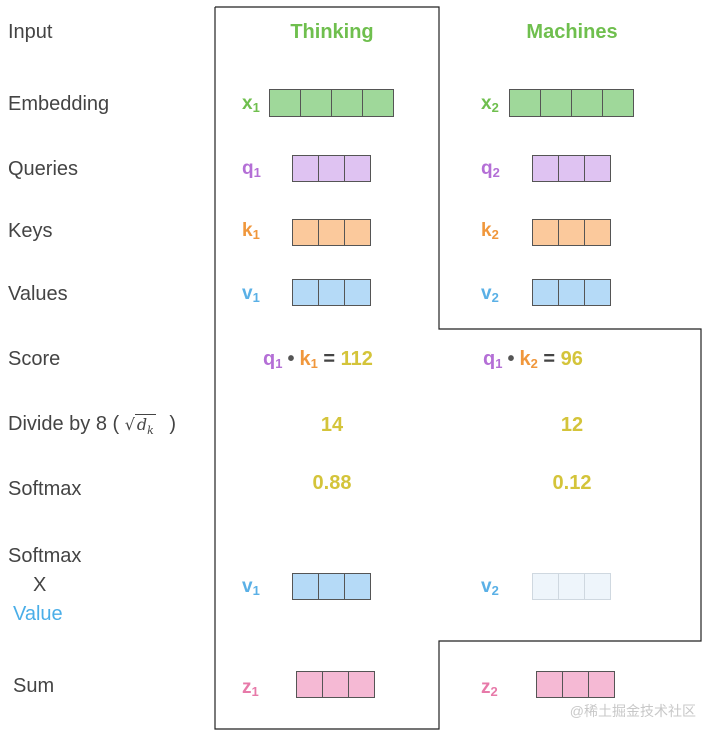 The image size is (710, 737). I want to click on weighted-value-label-2: v2, so click(490, 587).